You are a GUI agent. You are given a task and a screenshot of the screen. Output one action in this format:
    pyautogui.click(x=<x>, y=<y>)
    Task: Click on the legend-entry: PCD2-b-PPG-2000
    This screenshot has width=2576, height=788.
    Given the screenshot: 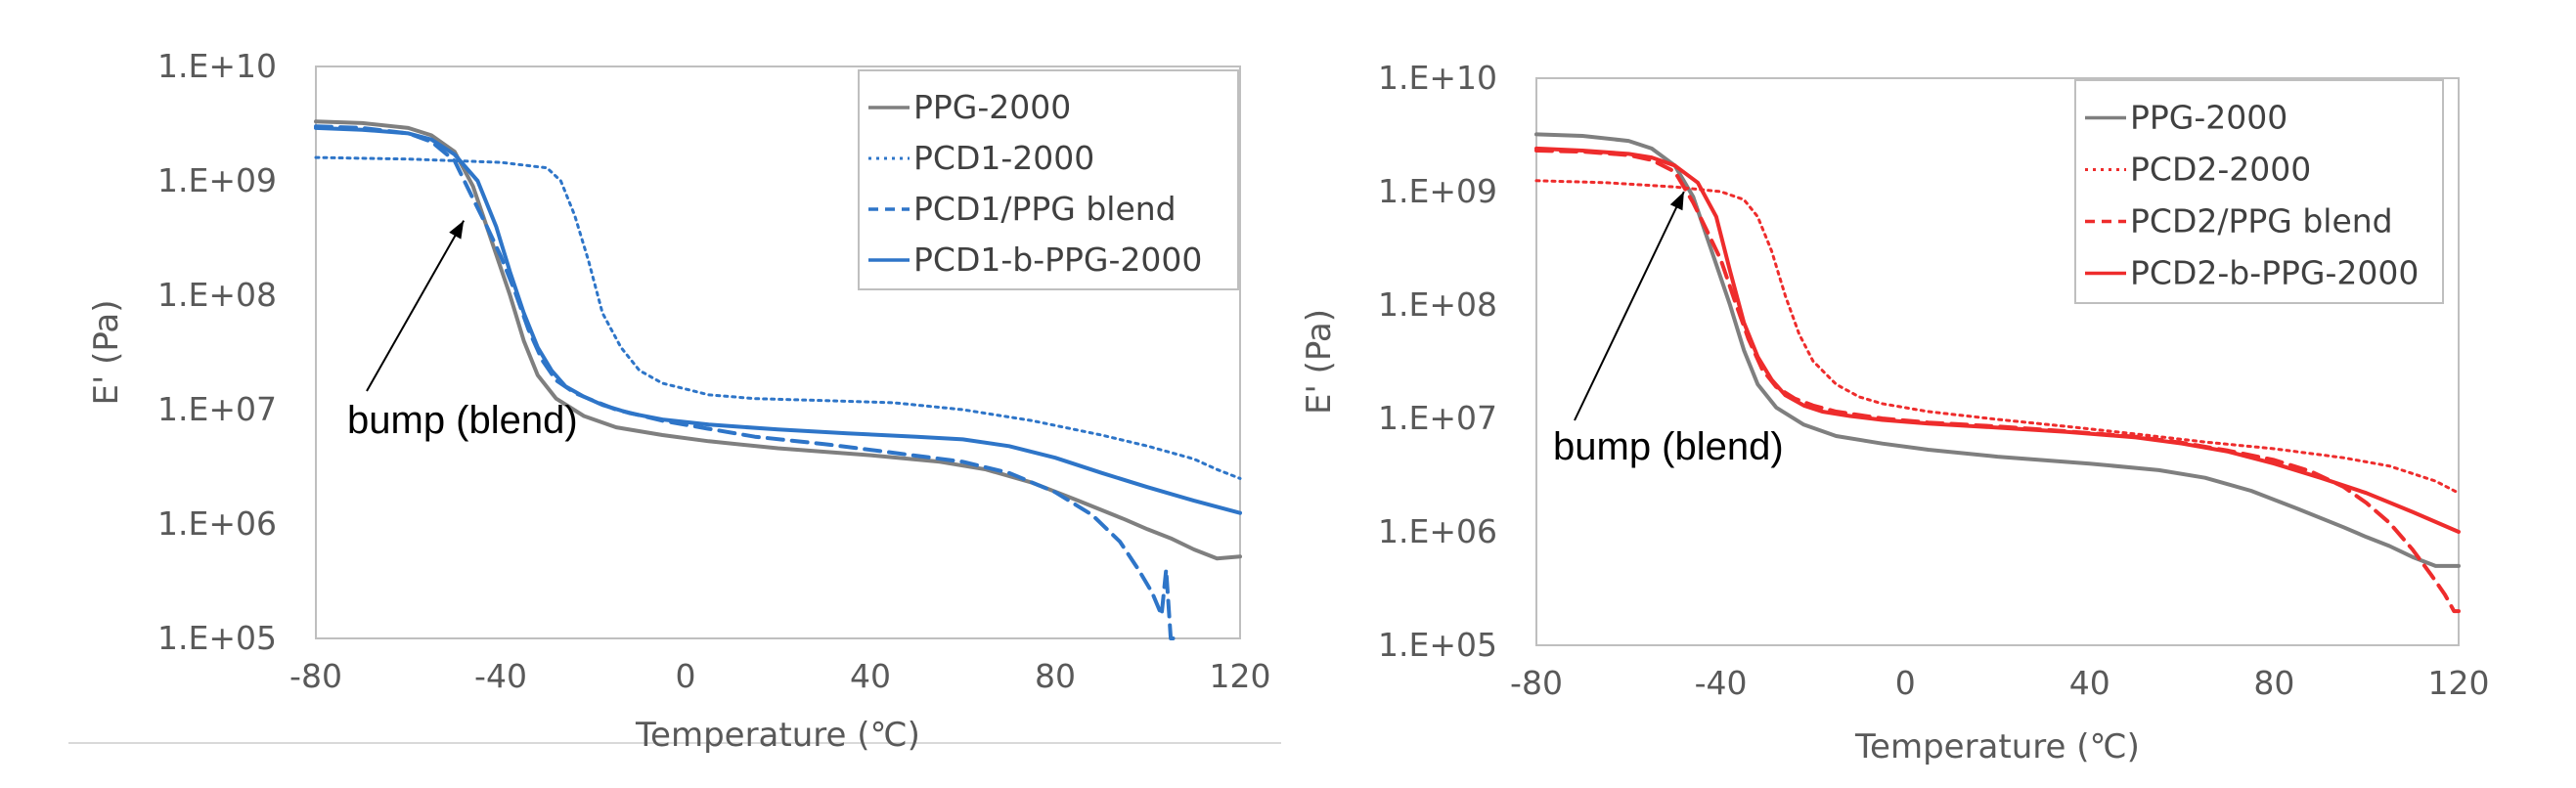 What is the action you would take?
    pyautogui.click(x=2275, y=273)
    